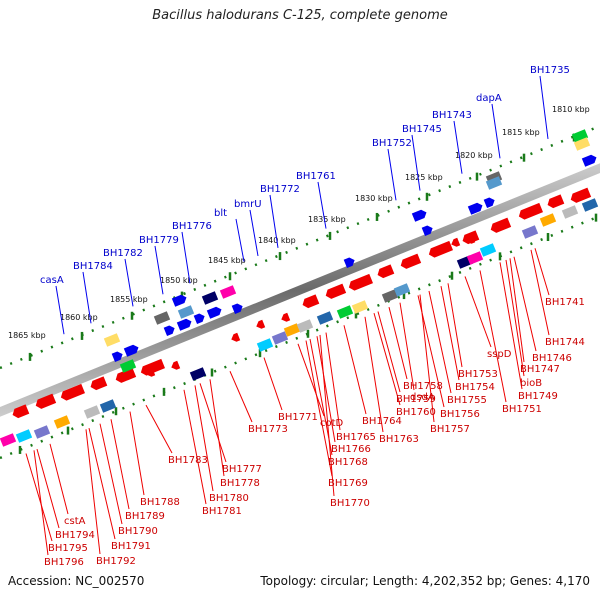  What do you see at coordinates (565, 302) in the screenshot?
I see `lower-gene-label: BH1741` at bounding box center [565, 302].